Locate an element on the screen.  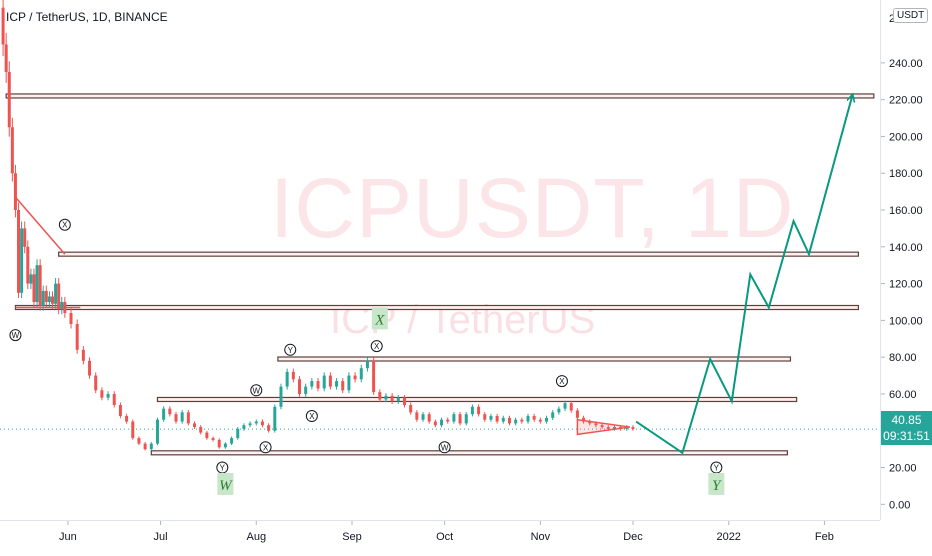
last-price-badge: 40.85 09:31:51 is located at coordinates (906, 428).